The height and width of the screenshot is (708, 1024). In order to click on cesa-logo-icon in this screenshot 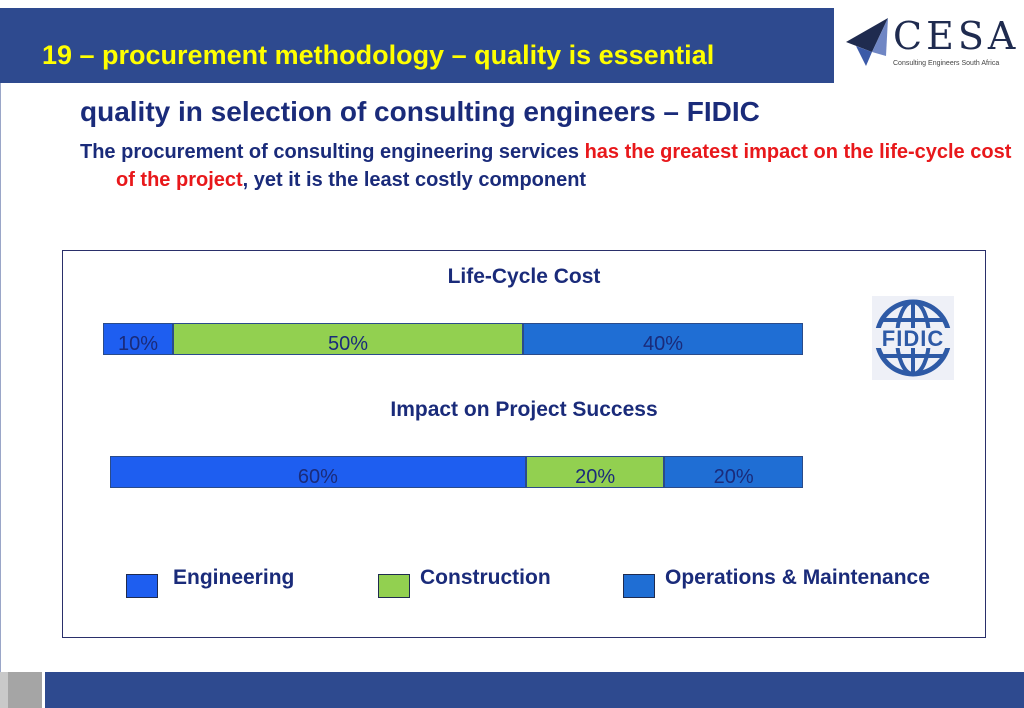, I will do `click(867, 42)`.